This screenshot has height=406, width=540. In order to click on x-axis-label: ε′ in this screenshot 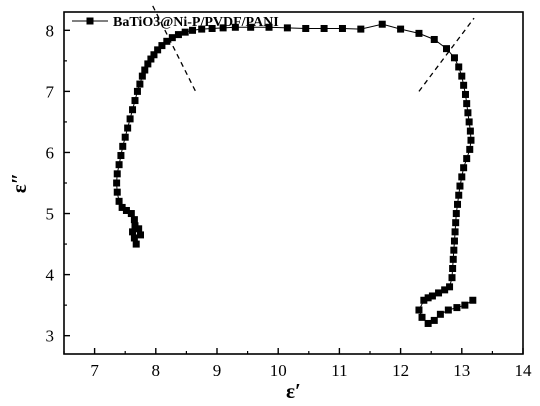, I will do `click(293, 391)`.